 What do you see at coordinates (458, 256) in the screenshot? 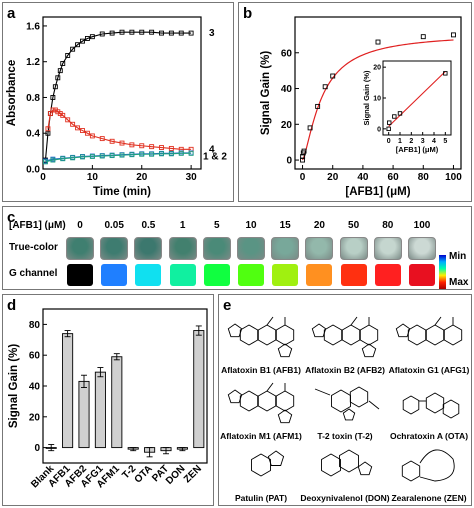
I see `colorbar-min-label: Min` at bounding box center [458, 256].